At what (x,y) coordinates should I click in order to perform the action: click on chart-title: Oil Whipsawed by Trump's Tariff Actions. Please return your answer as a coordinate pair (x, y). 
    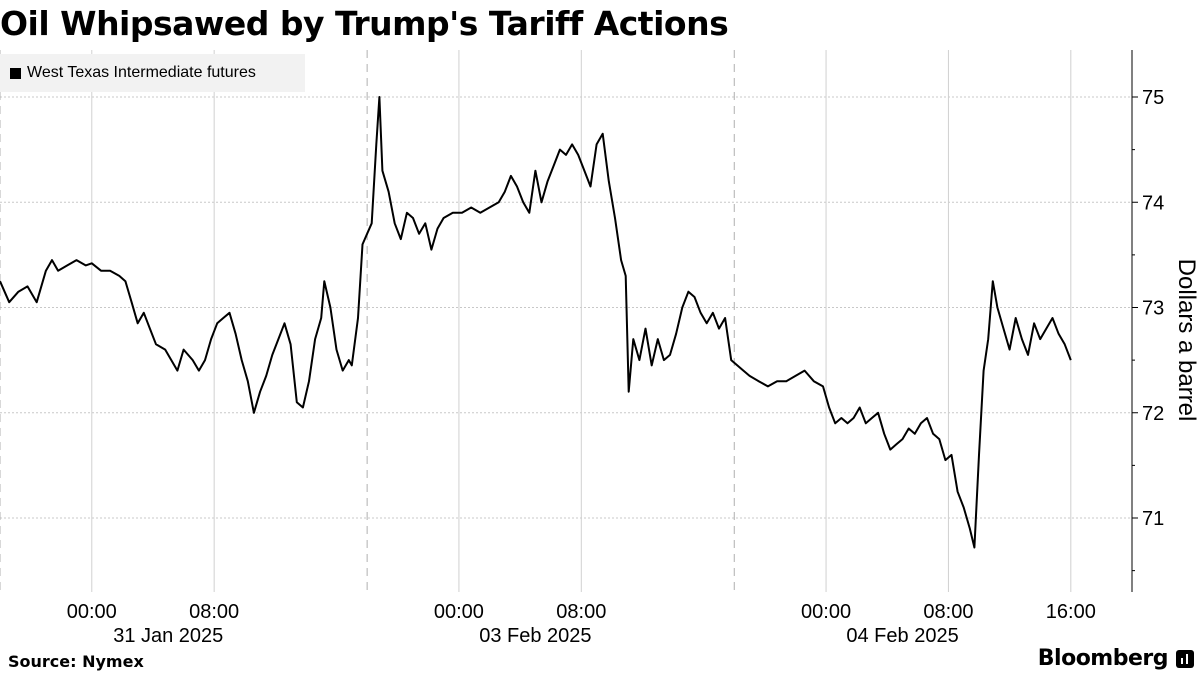
    Looking at the image, I should click on (364, 23).